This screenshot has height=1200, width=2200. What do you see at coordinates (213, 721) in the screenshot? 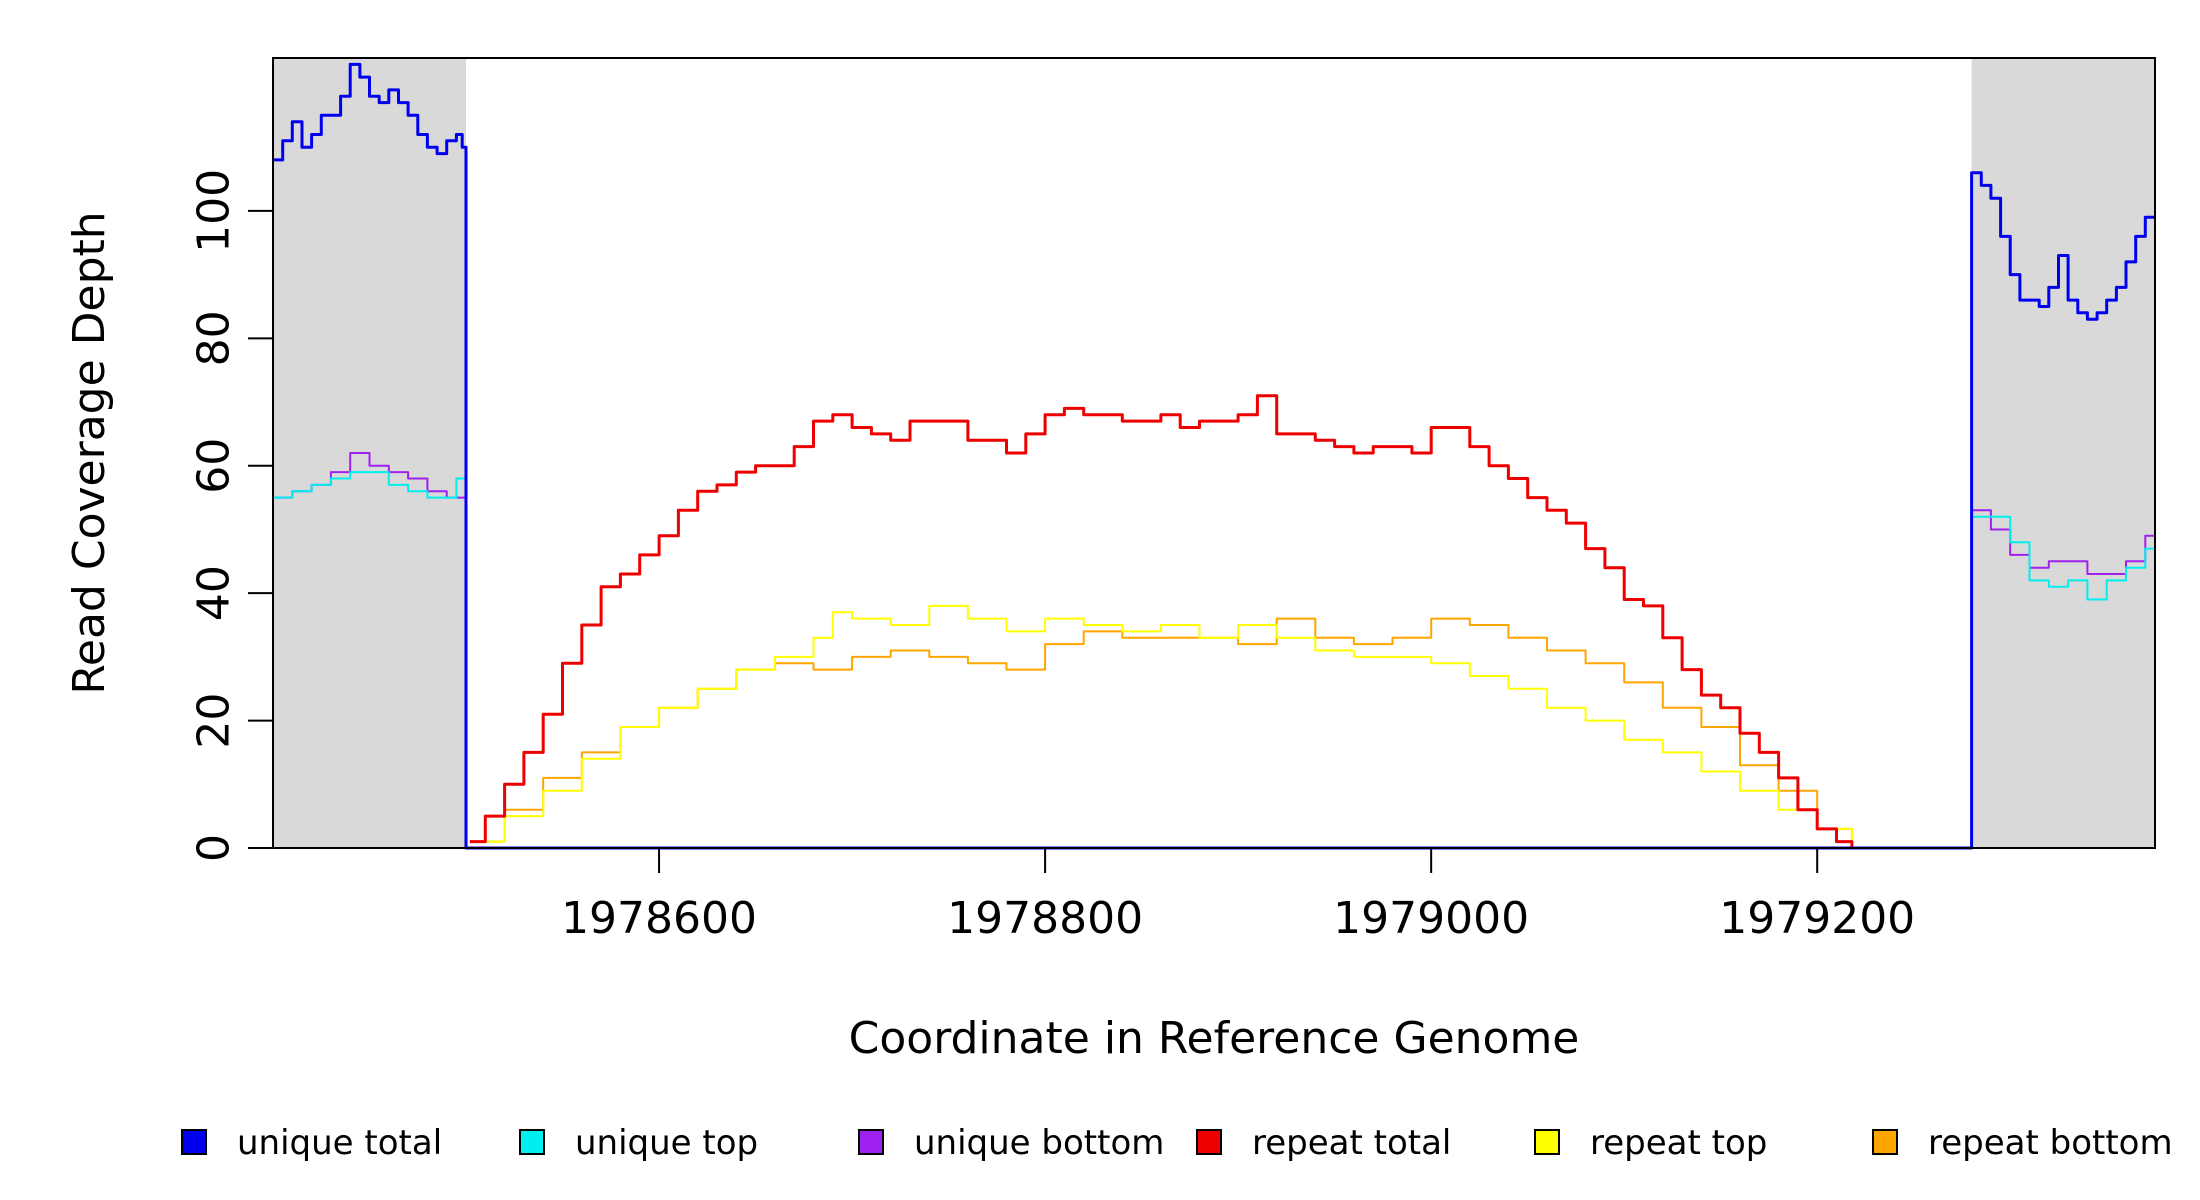
I see `y-tick-label-20: 20` at bounding box center [213, 721].